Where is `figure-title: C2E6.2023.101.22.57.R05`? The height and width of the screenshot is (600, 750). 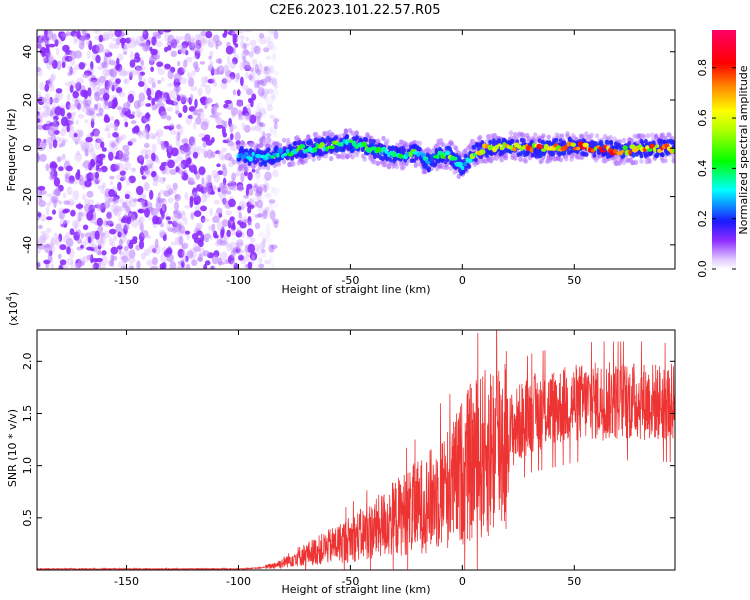 figure-title: C2E6.2023.101.22.57.R05 is located at coordinates (354, 10).